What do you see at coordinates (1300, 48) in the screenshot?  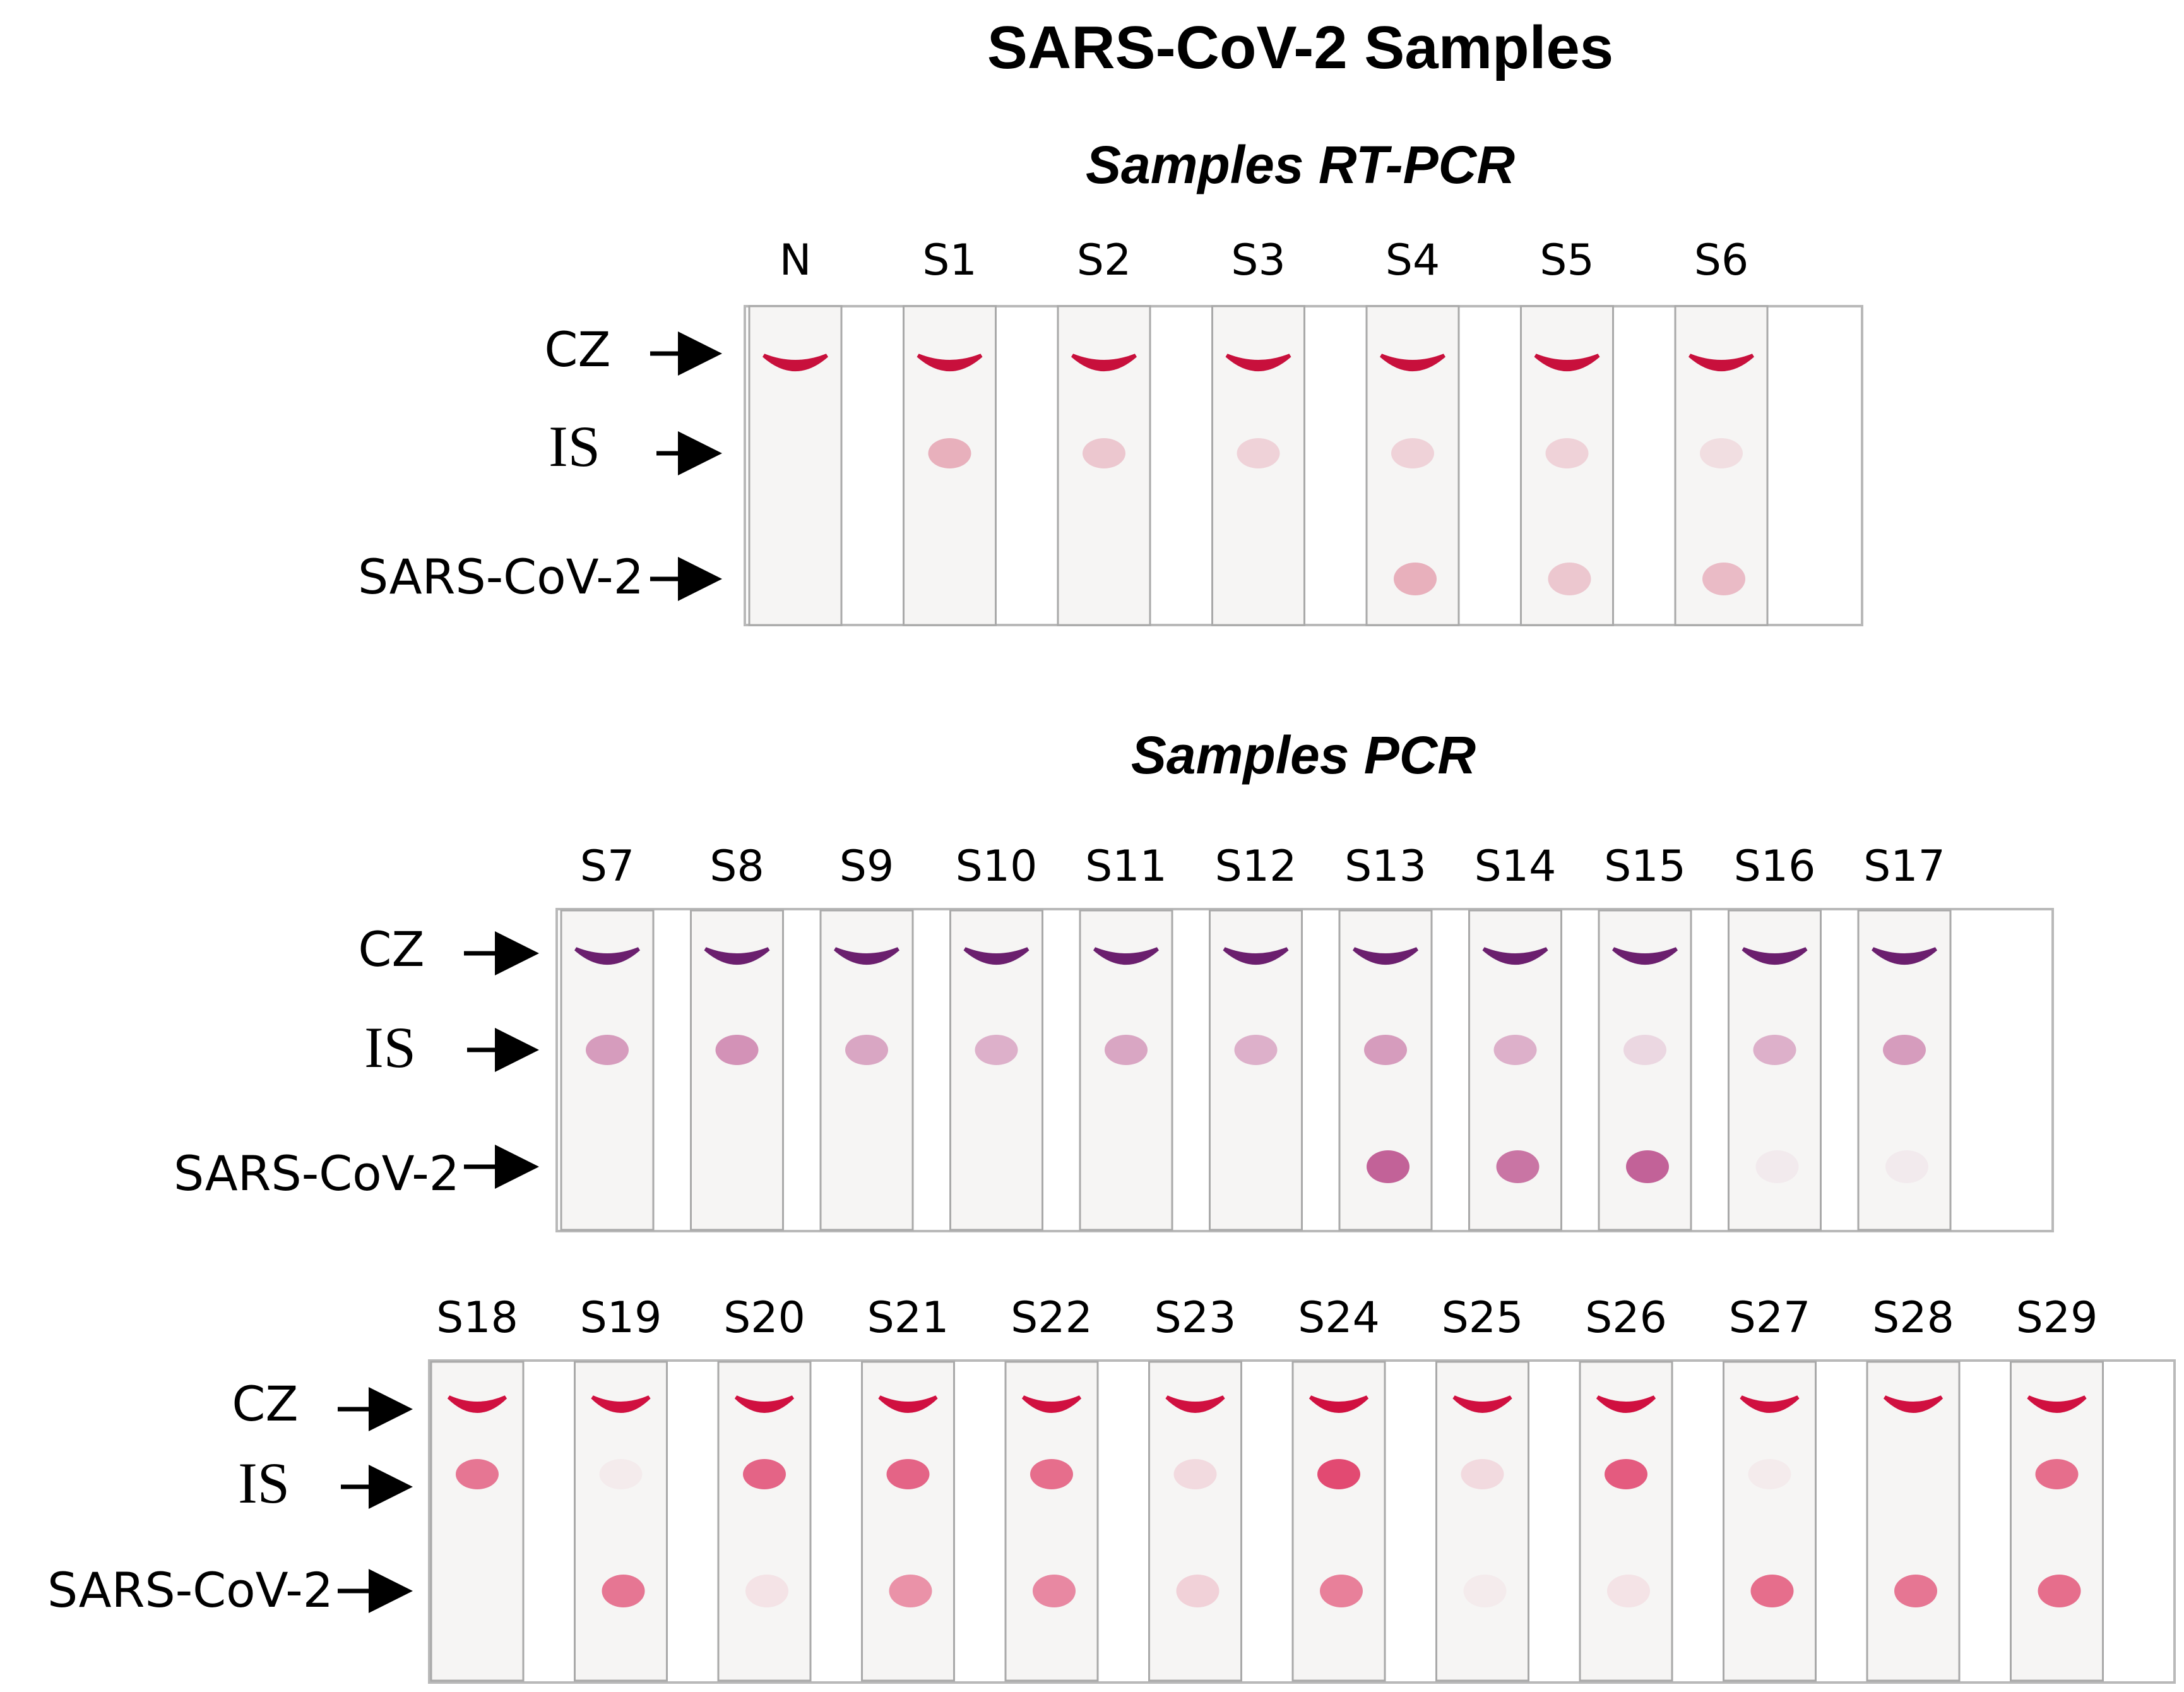 I see `figure-title: SARS-CoV-2 Samples` at bounding box center [1300, 48].